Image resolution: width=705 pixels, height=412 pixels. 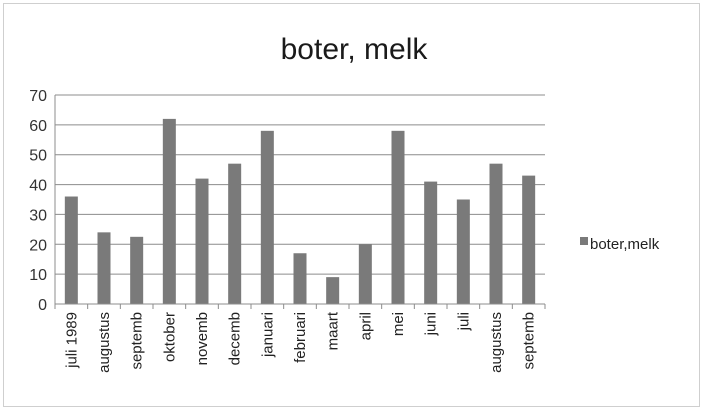 I want to click on y-tick-label: 50, so click(x=38, y=156).